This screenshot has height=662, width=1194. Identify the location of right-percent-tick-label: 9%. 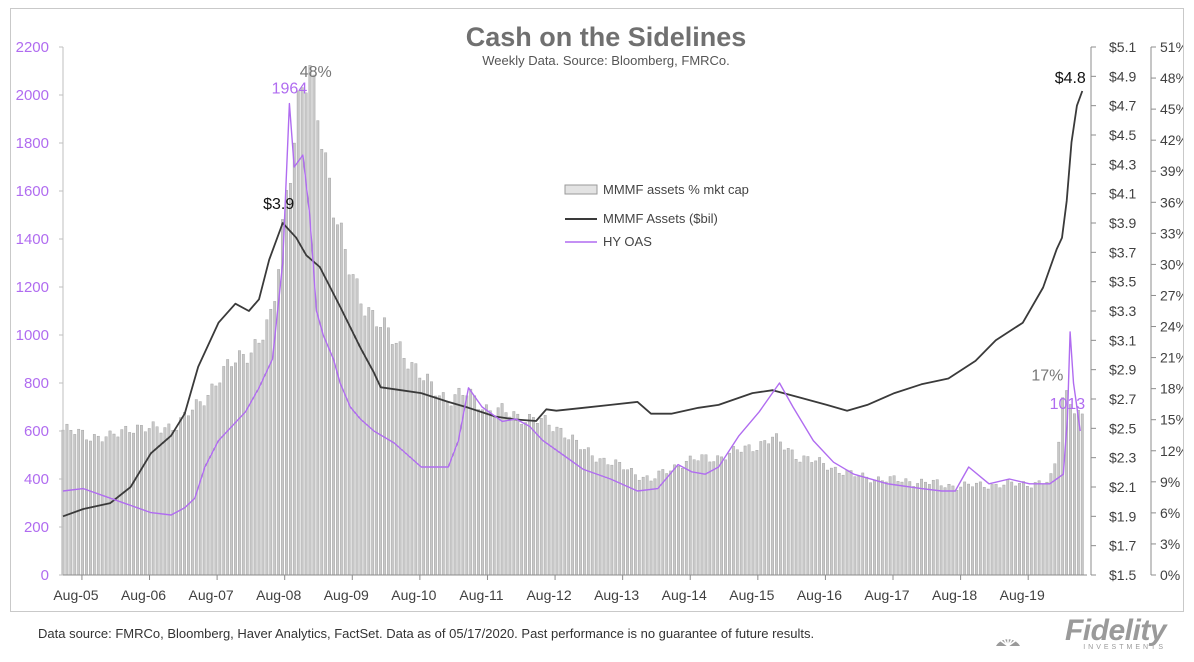
(1170, 482).